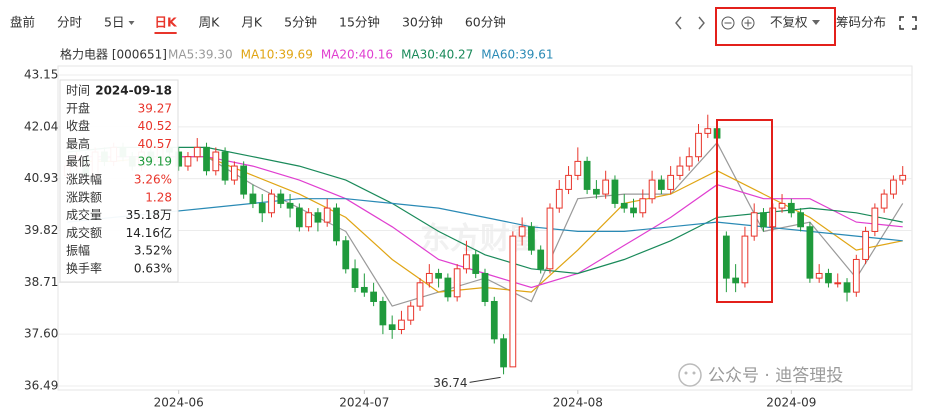 The width and height of the screenshot is (949, 412). I want to click on legend-entry: MA10:39.69, so click(277, 55).